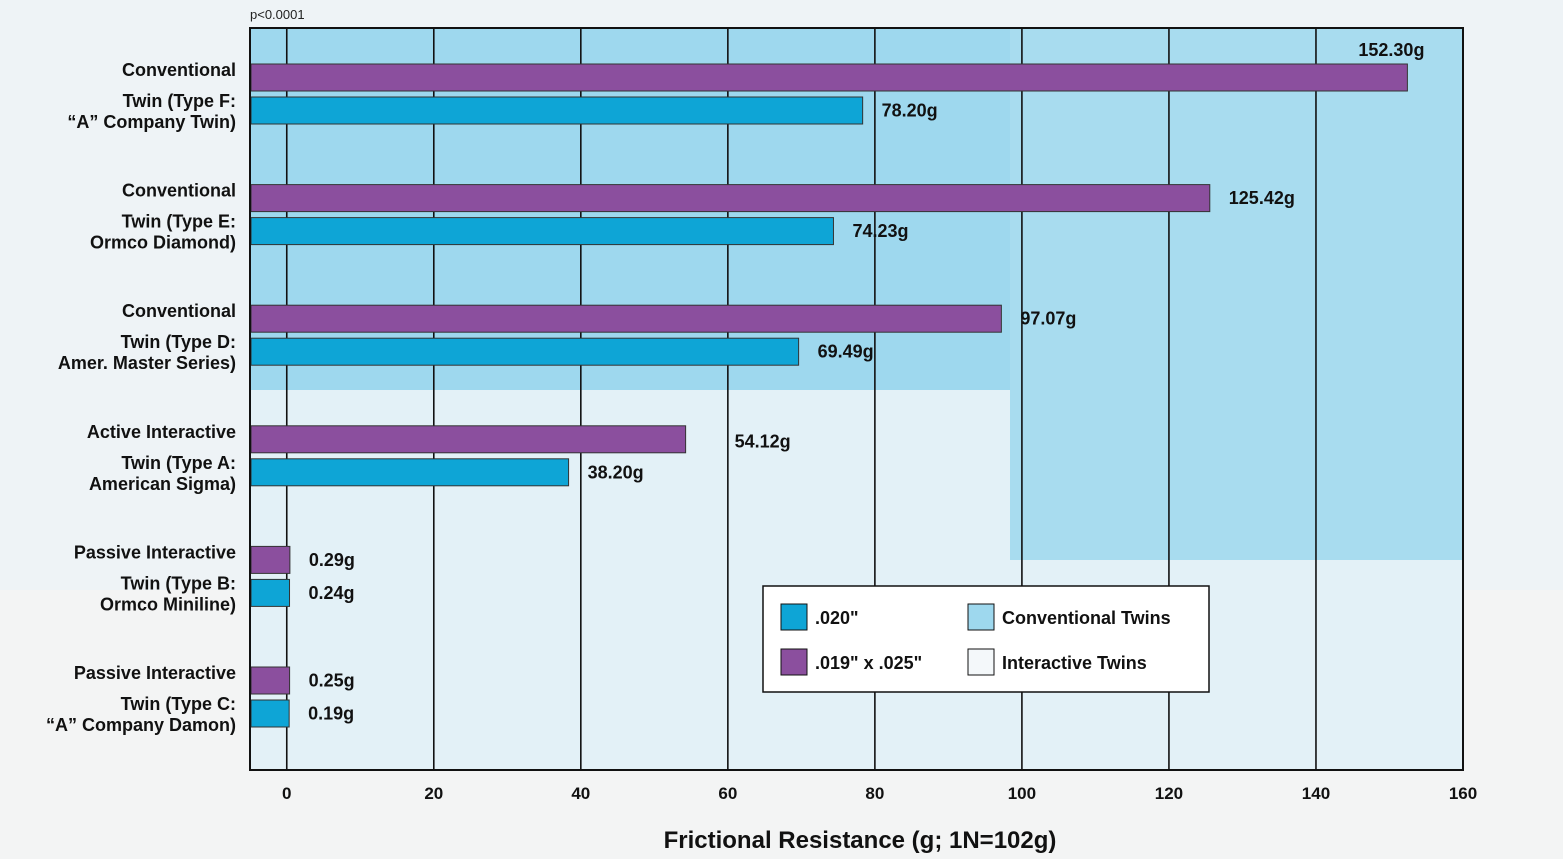 This screenshot has height=859, width=1563. Describe the element at coordinates (986, 639) in the screenshot. I see `legend-box` at that location.